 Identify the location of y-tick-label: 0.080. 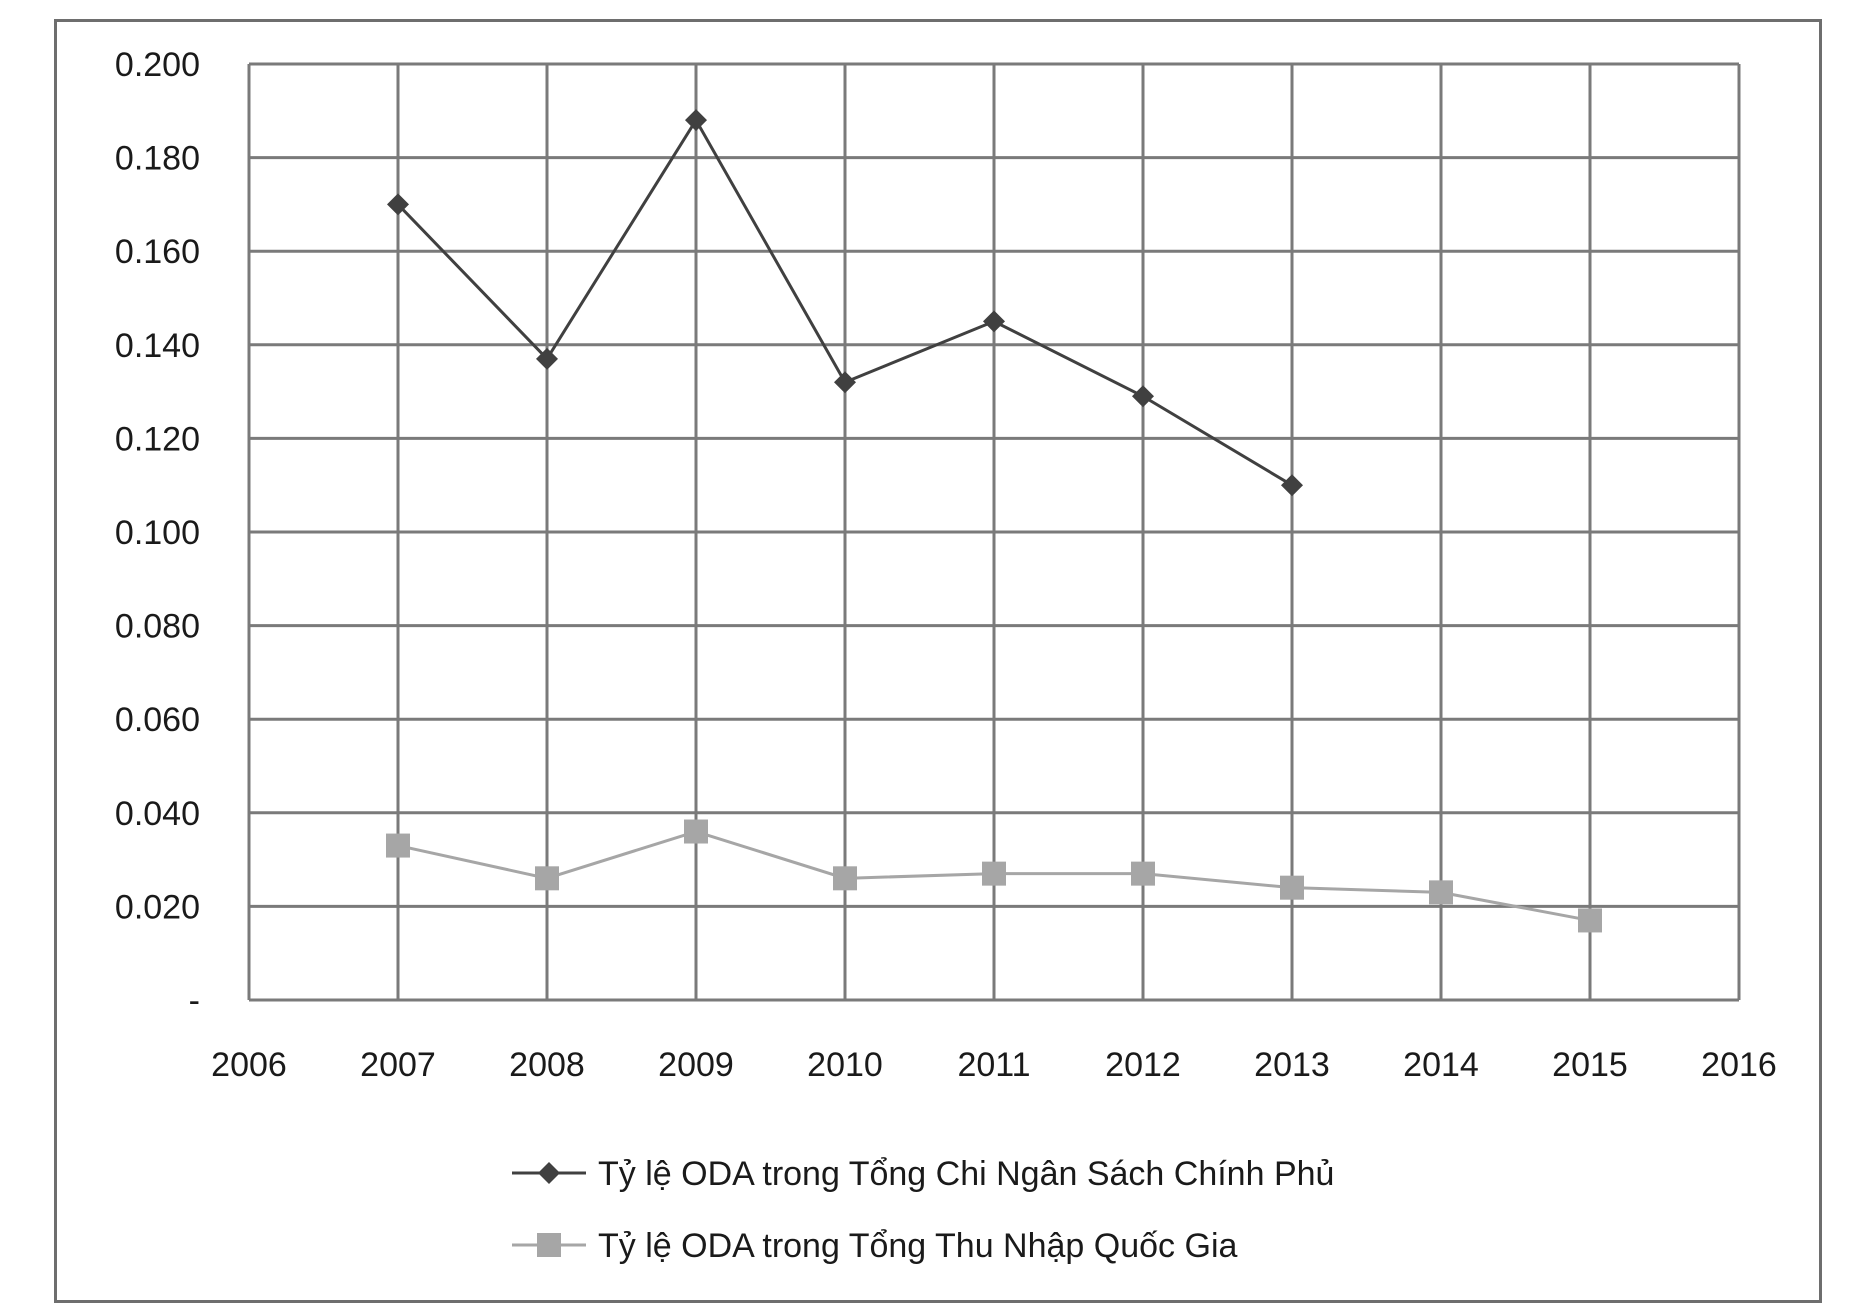
(157, 627).